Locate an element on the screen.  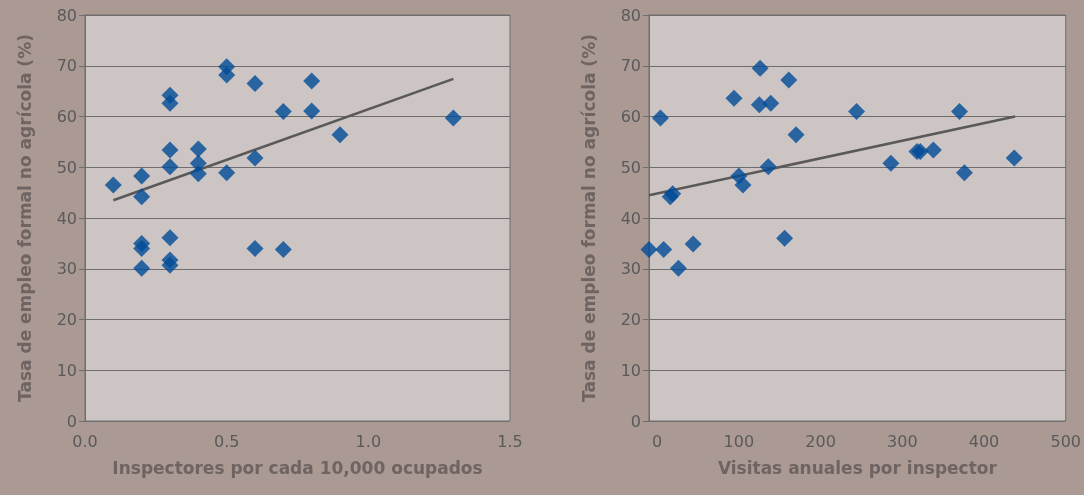
x-axis-title: Inspectores por cada 10,000 ocupados is located at coordinates (297, 467).